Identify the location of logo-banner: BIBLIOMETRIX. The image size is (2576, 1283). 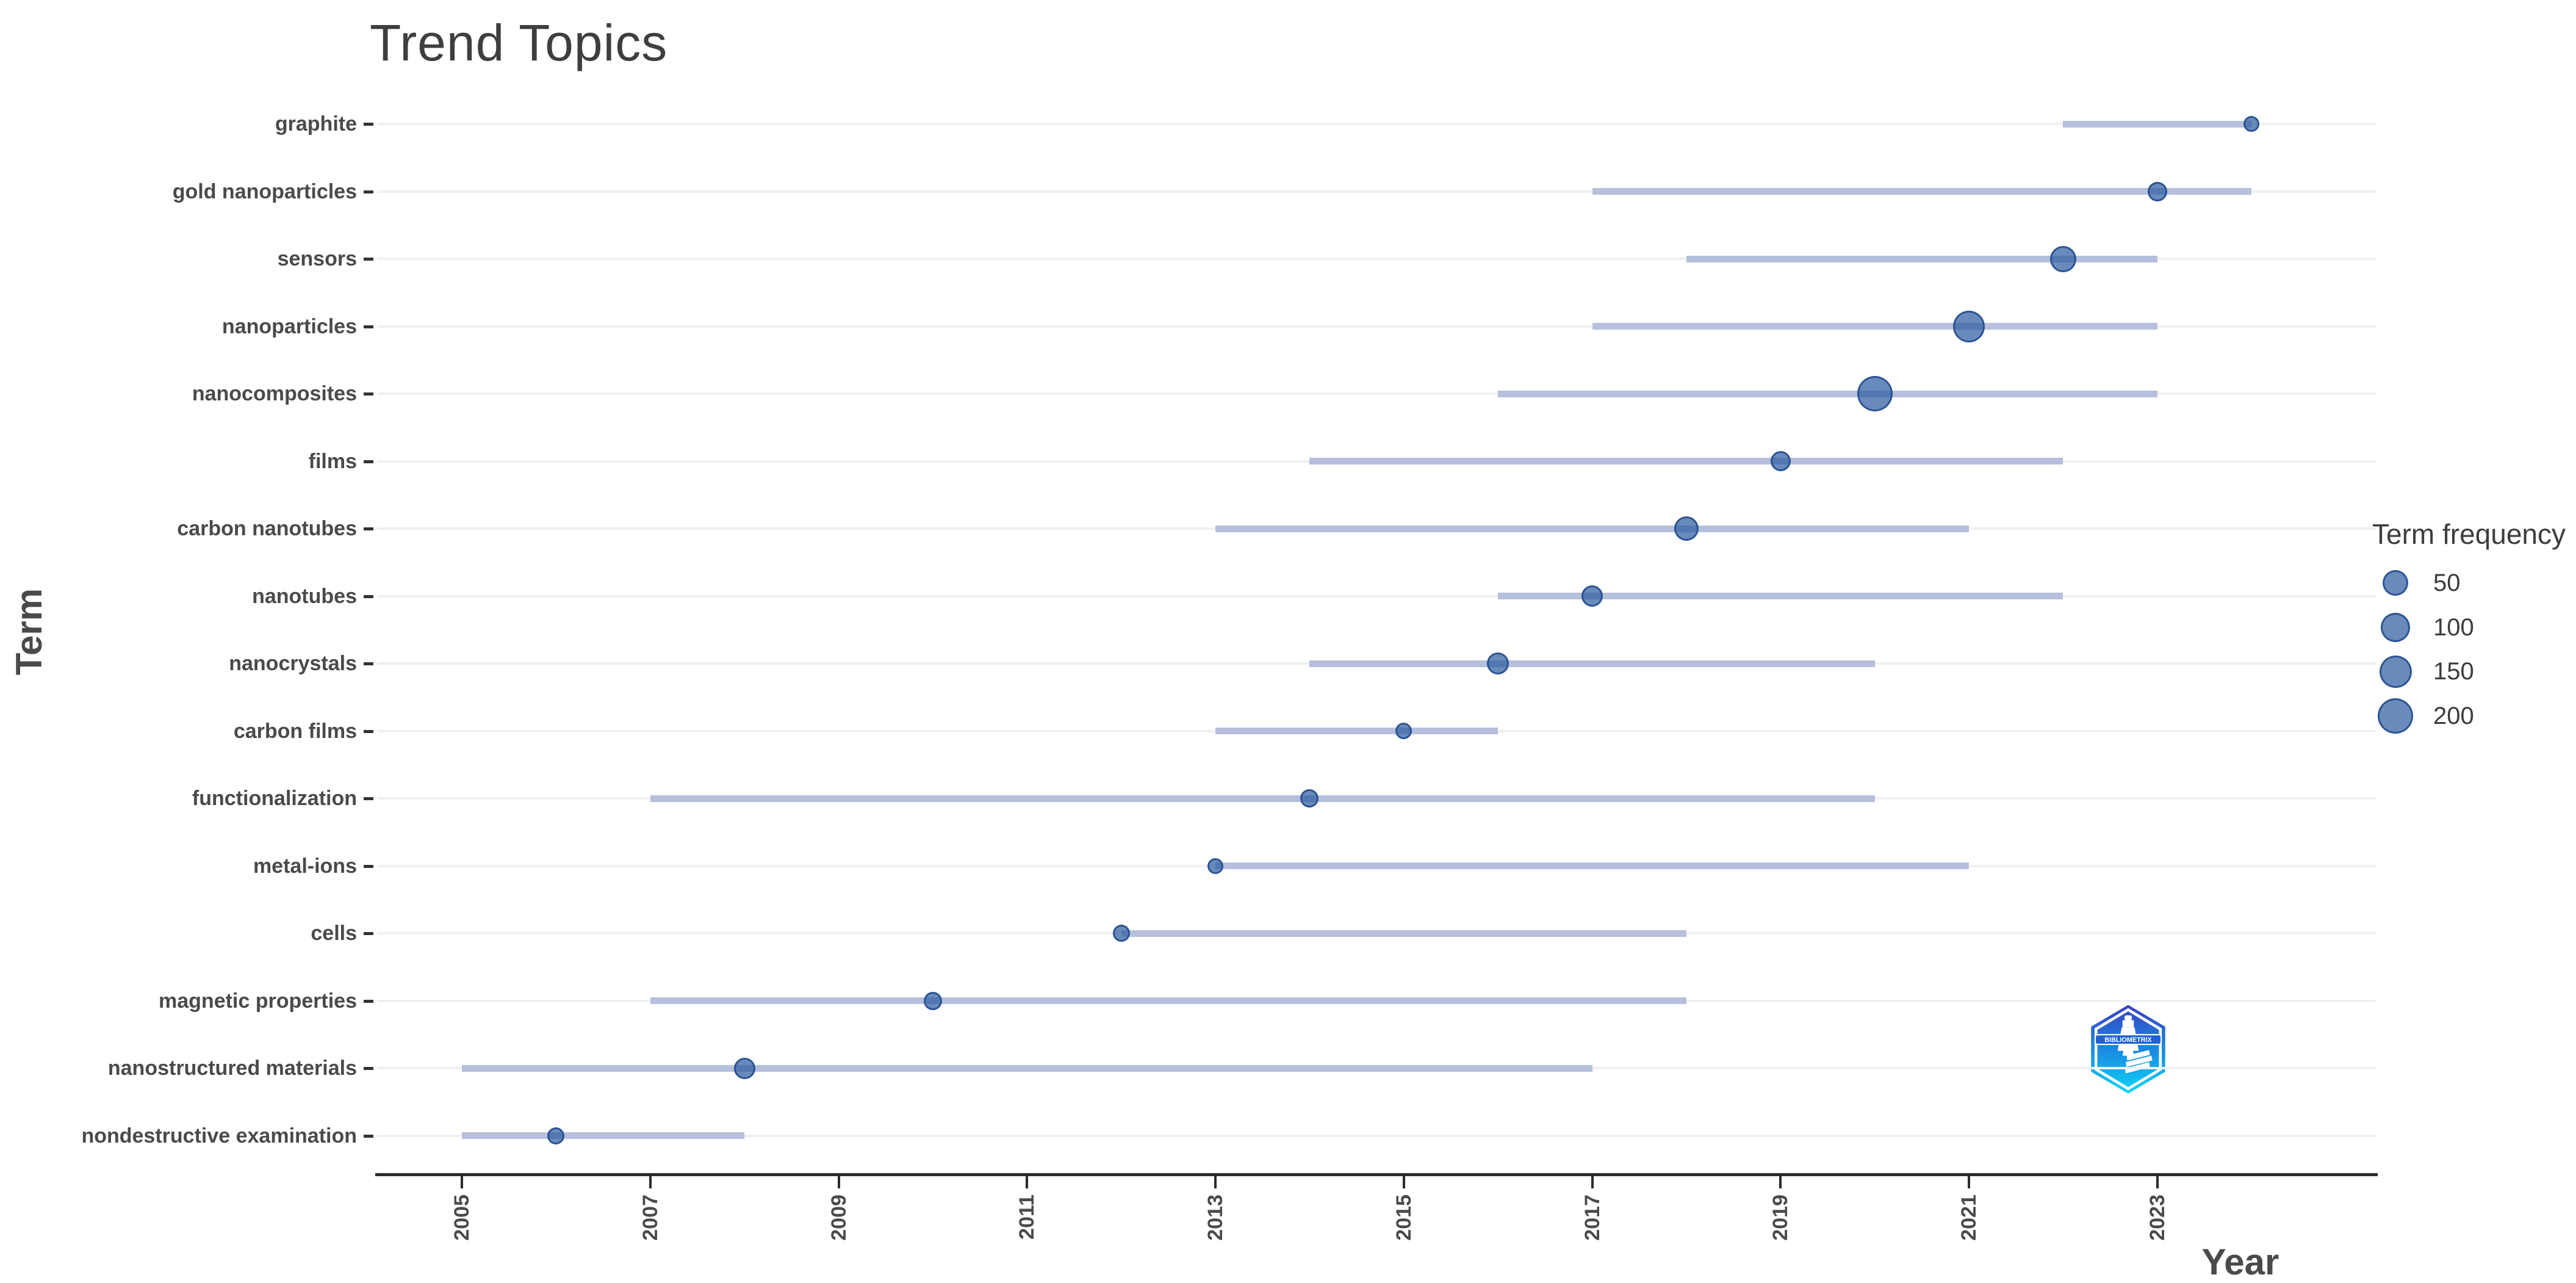
(2128, 1040).